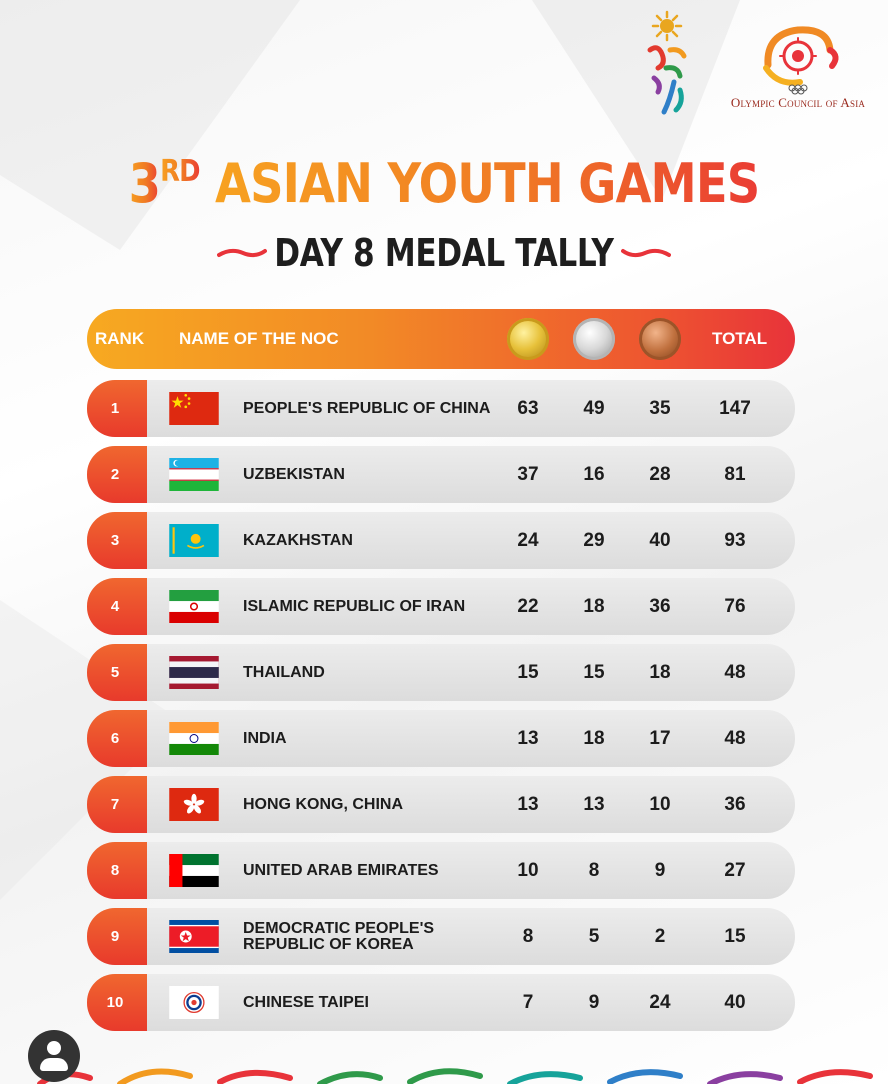 The image size is (888, 1084). I want to click on total-count: 147, so click(735, 408).